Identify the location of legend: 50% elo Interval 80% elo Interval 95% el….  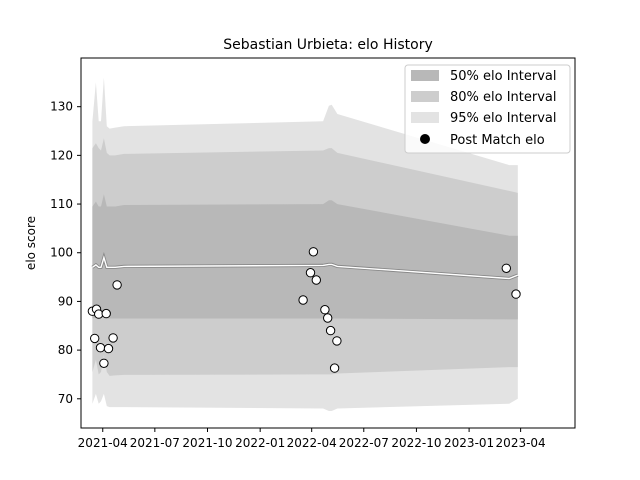
(487, 109).